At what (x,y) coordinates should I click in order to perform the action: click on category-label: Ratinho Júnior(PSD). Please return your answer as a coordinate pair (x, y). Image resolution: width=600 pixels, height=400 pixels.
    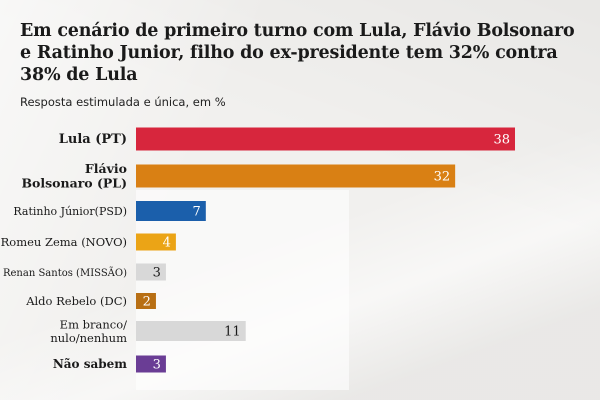
    Looking at the image, I should click on (70, 211).